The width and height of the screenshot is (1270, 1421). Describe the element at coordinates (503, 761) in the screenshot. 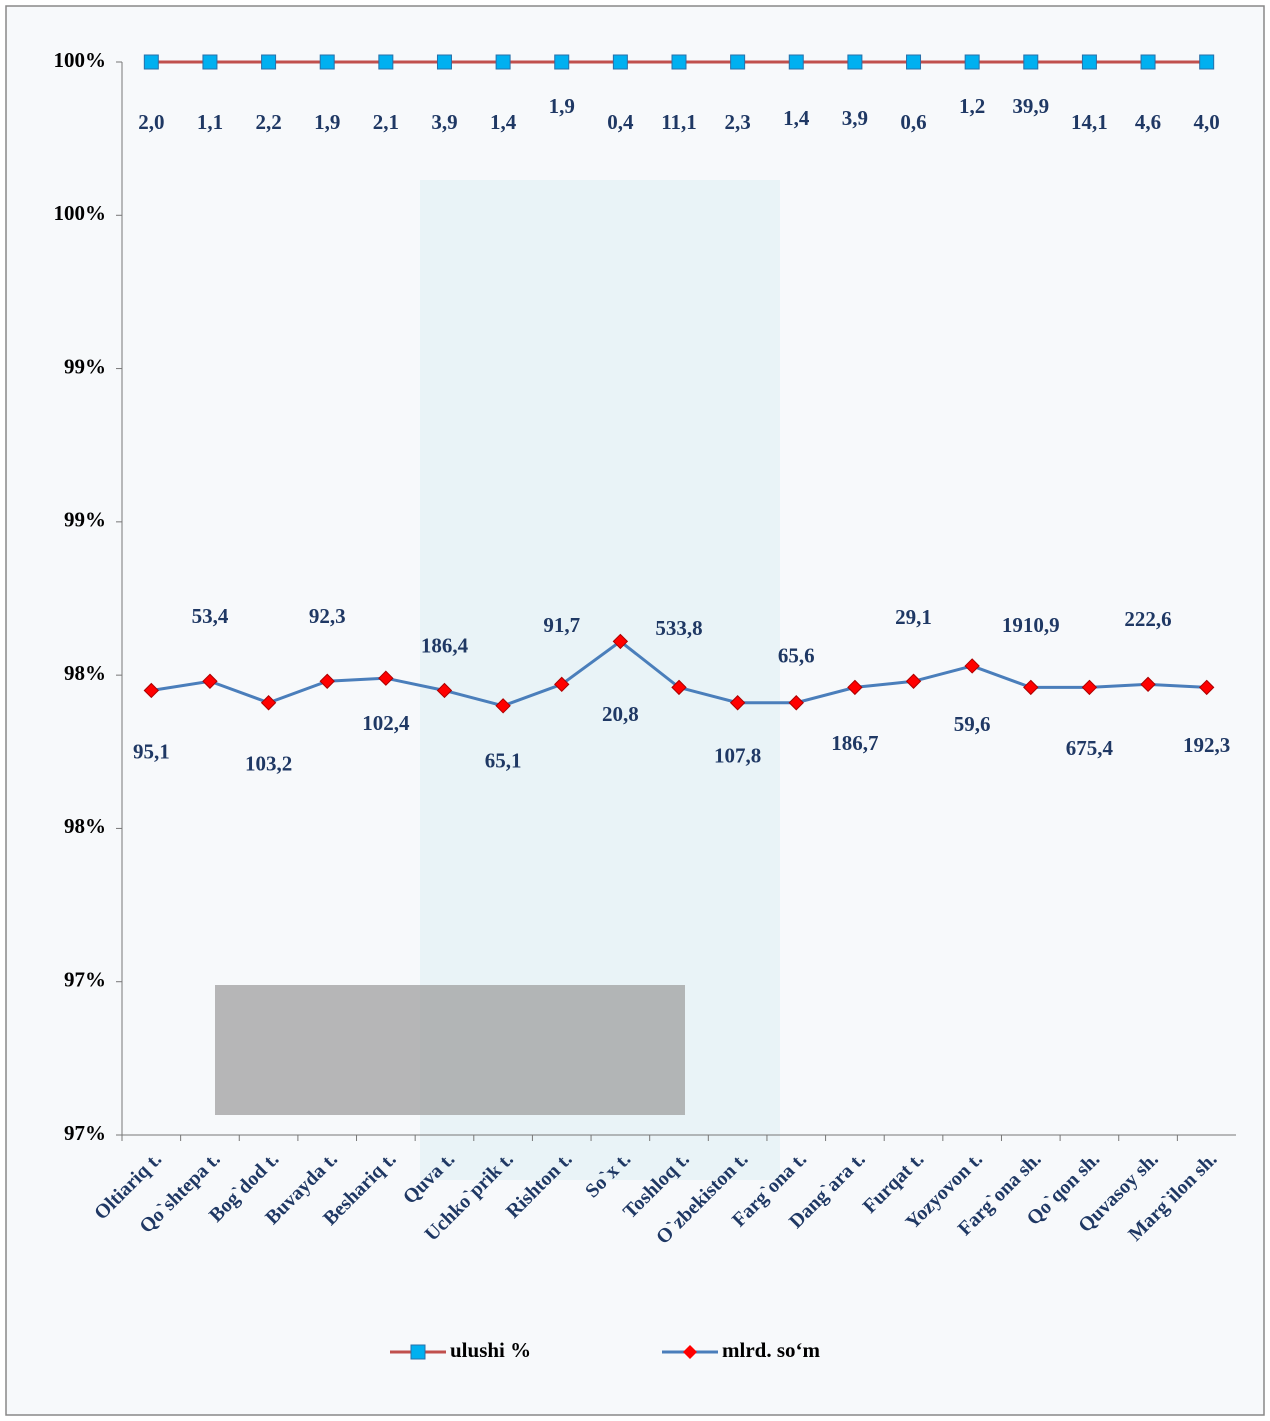

I see `data-label: 65,1` at that location.